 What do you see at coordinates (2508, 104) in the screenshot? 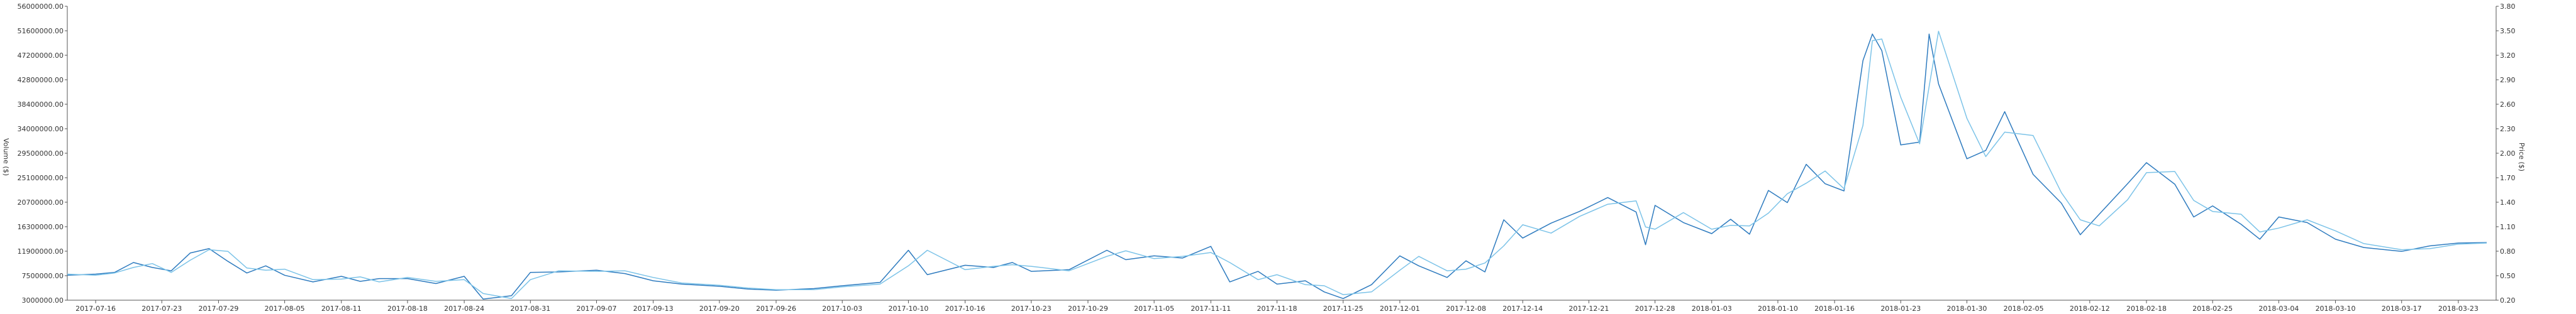
I see `y-right-tick-label: 2.60` at bounding box center [2508, 104].